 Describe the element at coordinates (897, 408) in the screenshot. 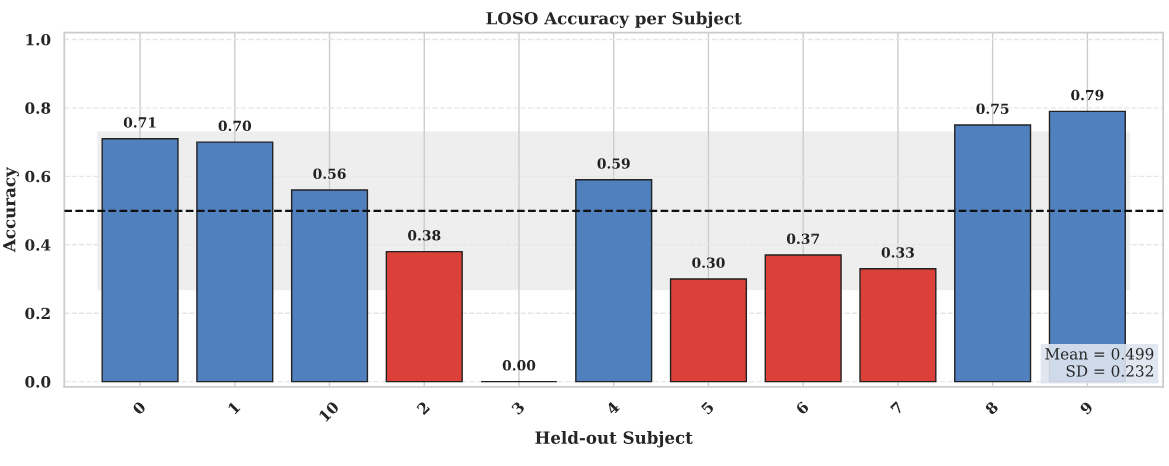

I see `x-tick-label: 7` at that location.